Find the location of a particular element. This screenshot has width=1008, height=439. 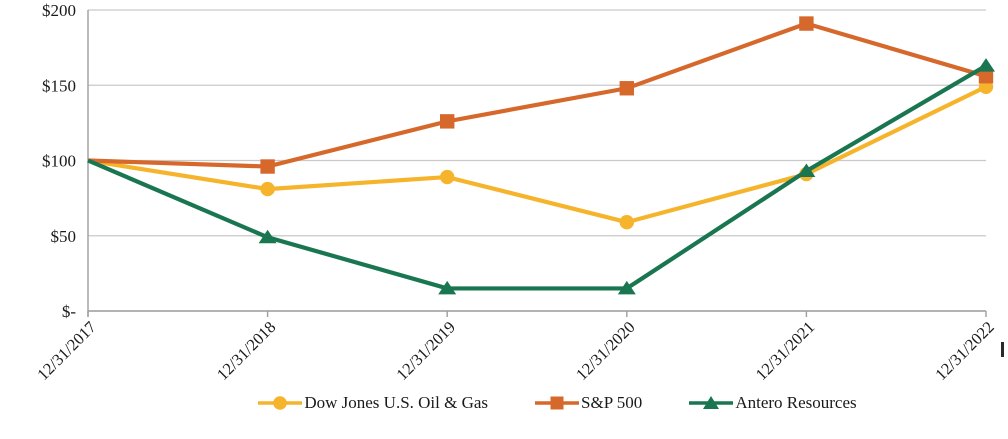

y-tick-label: $50 is located at coordinates (64, 236).